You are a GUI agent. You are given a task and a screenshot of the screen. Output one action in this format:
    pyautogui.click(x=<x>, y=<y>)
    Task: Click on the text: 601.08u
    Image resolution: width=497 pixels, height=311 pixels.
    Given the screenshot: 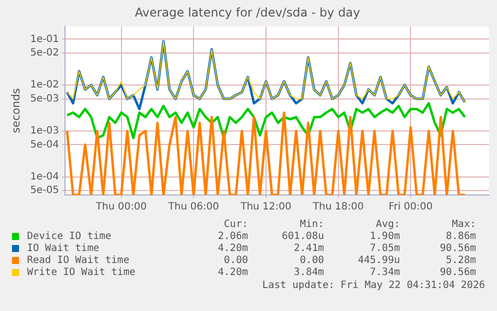 What is the action you would take?
    pyautogui.click(x=302, y=237)
    